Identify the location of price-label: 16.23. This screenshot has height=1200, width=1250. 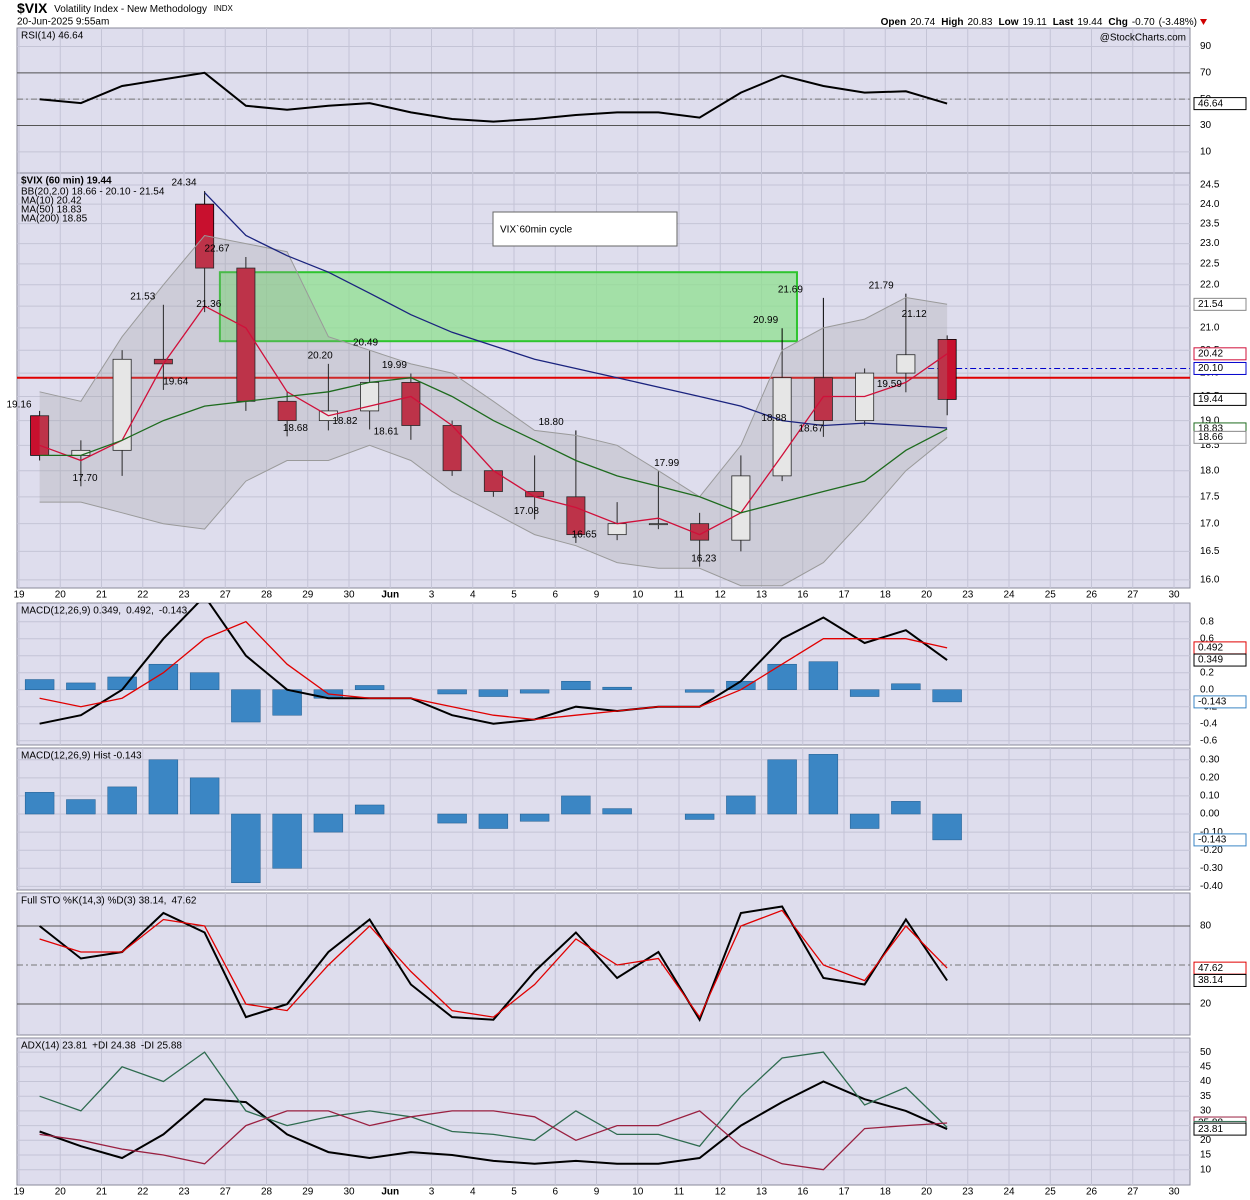
(703, 558).